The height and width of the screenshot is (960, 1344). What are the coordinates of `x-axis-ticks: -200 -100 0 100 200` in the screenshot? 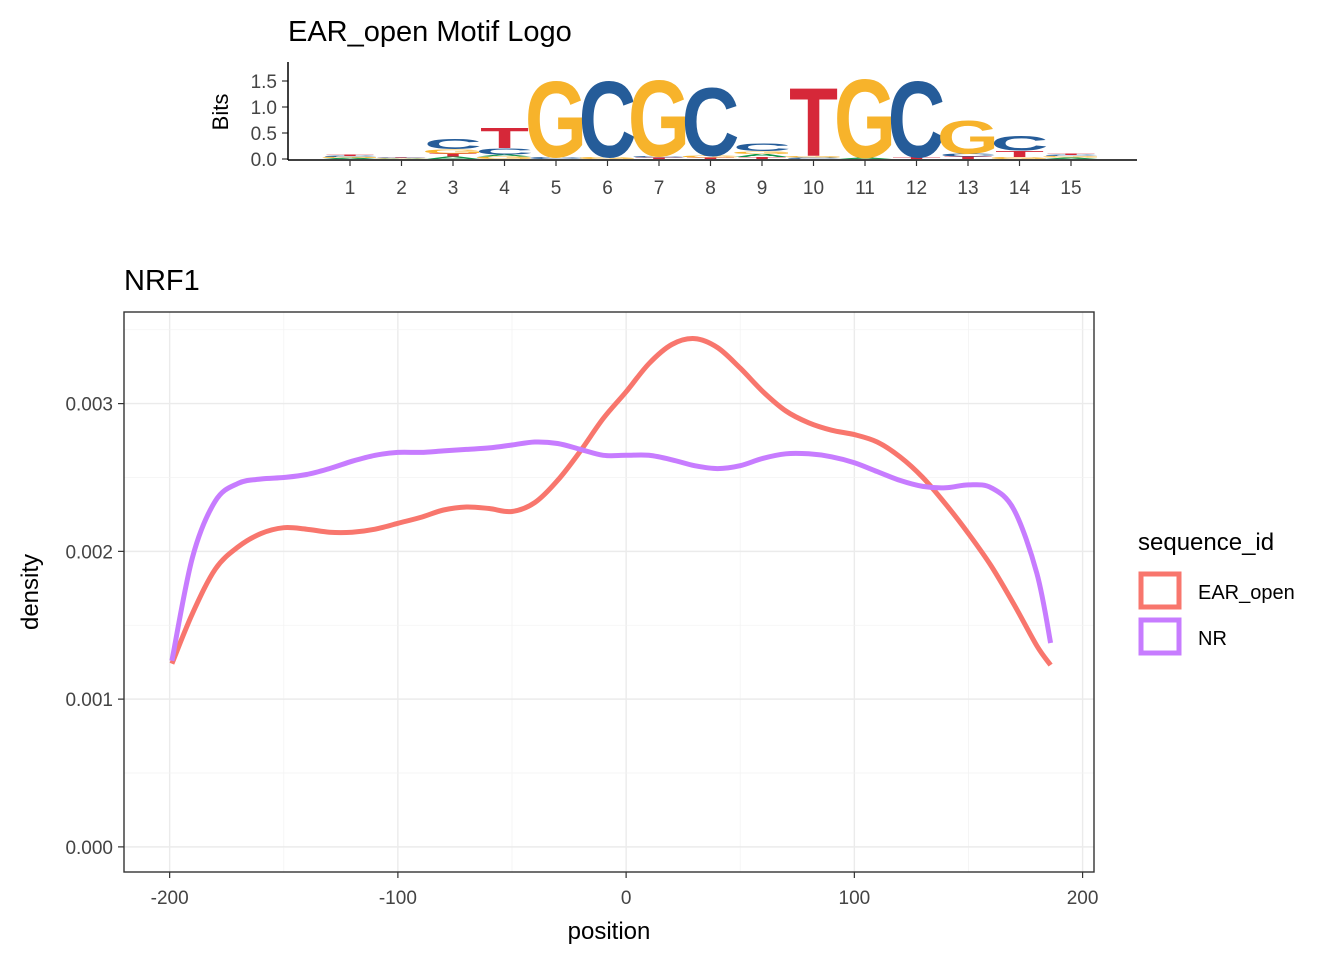 It's located at (625, 890).